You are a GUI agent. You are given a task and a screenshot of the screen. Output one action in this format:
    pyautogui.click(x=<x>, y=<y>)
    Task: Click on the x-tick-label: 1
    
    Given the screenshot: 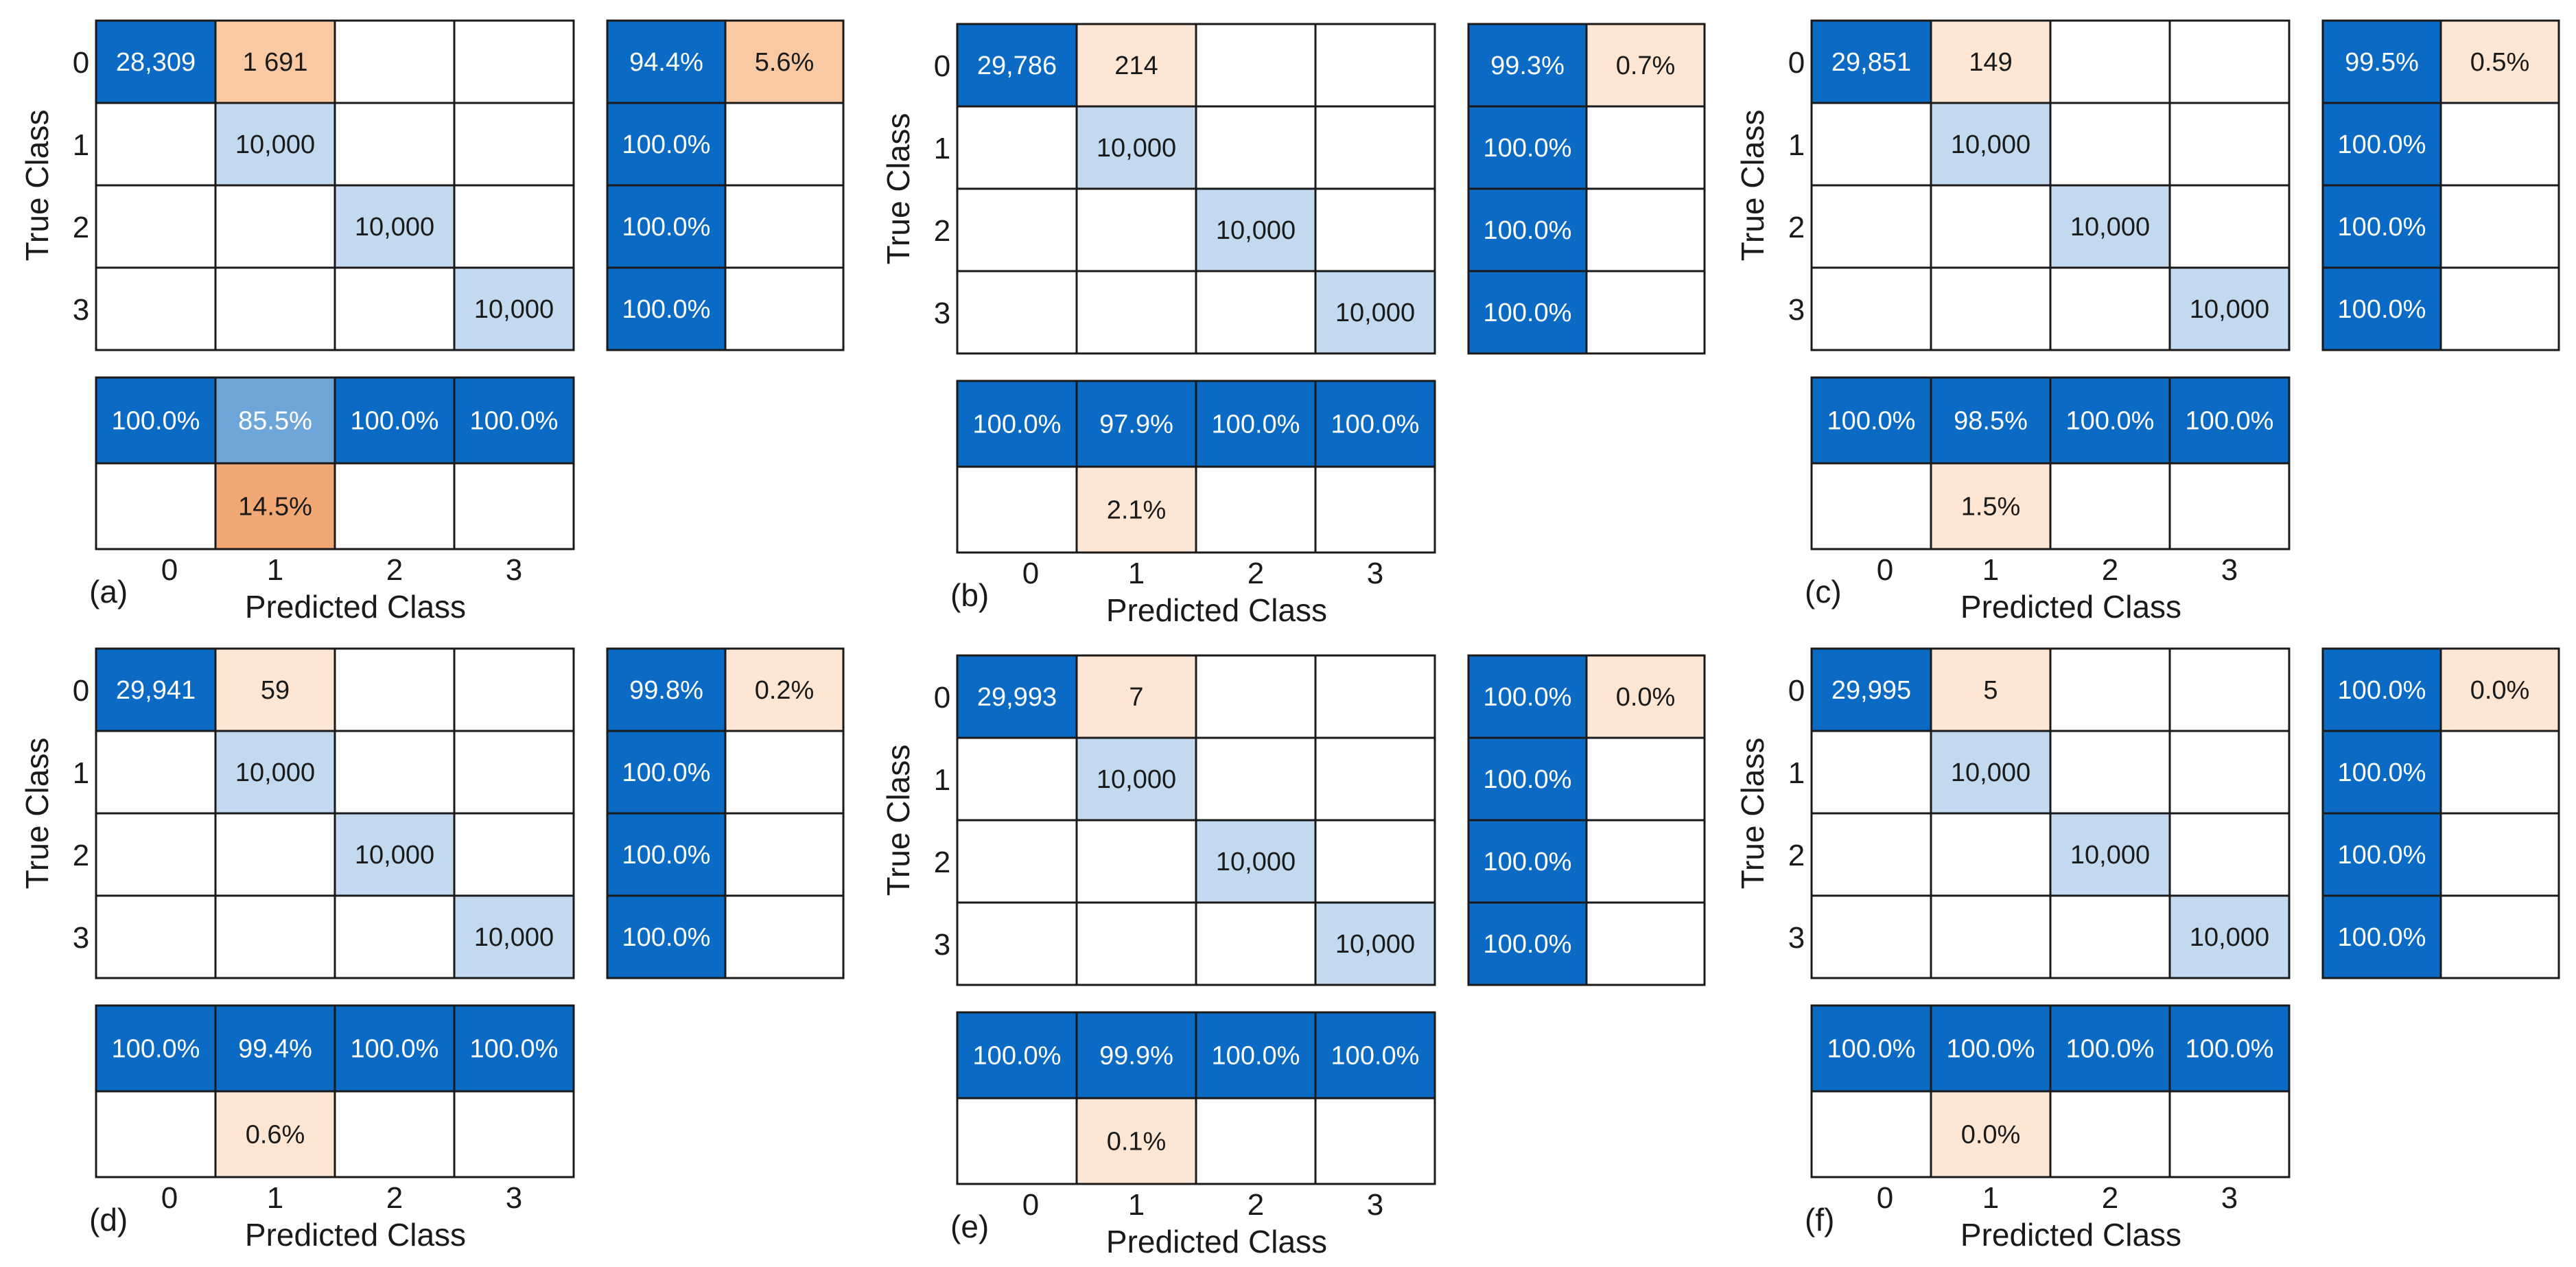 What is the action you would take?
    pyautogui.click(x=1136, y=1205)
    